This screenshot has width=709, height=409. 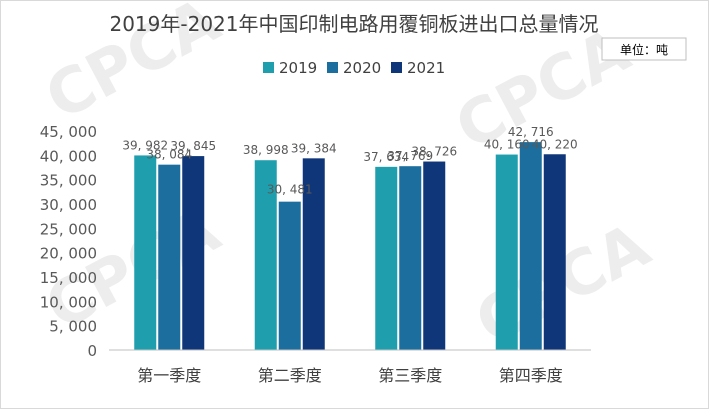 What do you see at coordinates (507, 145) in the screenshot?
I see `data-label-2019-4: 40, 160` at bounding box center [507, 145].